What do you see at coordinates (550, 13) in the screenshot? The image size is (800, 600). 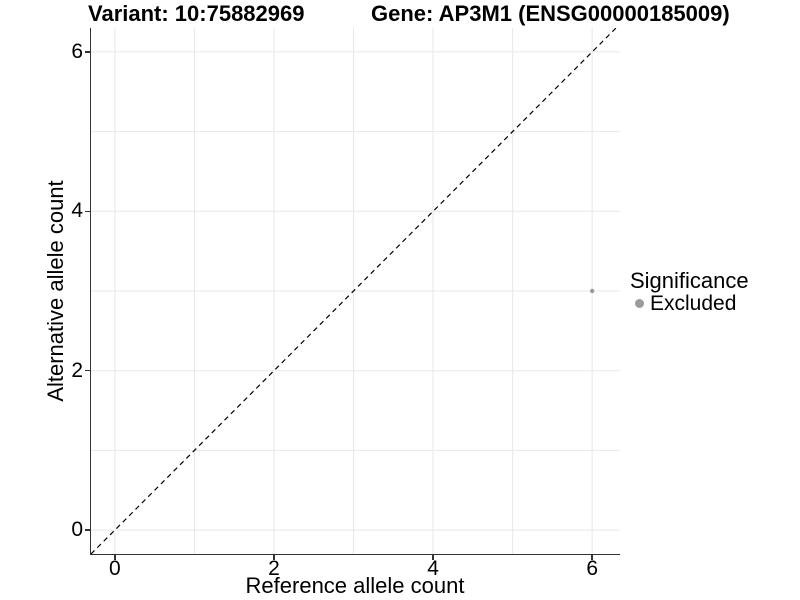 I see `gene-title: Gene: AP3M1 (ENSG00000185009)` at bounding box center [550, 13].